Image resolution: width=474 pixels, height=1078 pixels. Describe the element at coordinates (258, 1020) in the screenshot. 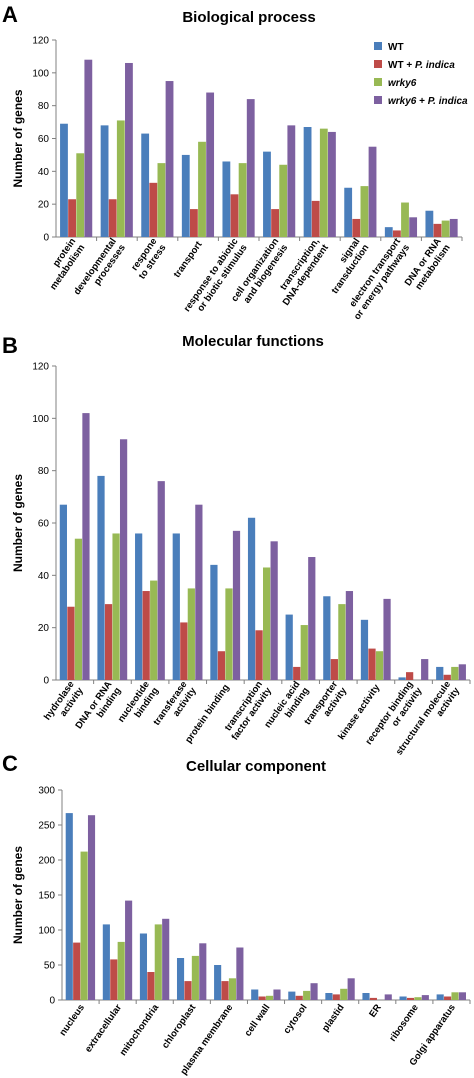

I see `x-tick-label: cell wall` at that location.